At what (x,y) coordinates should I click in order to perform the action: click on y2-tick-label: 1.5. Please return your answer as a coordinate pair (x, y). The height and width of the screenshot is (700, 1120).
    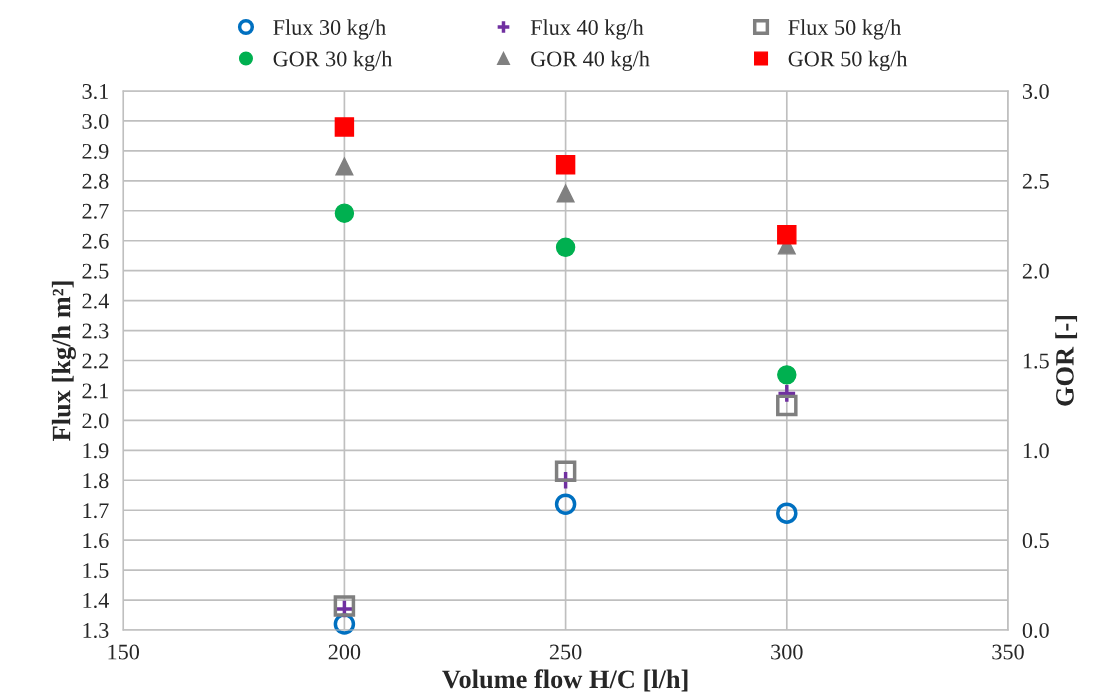
    Looking at the image, I should click on (1036, 361).